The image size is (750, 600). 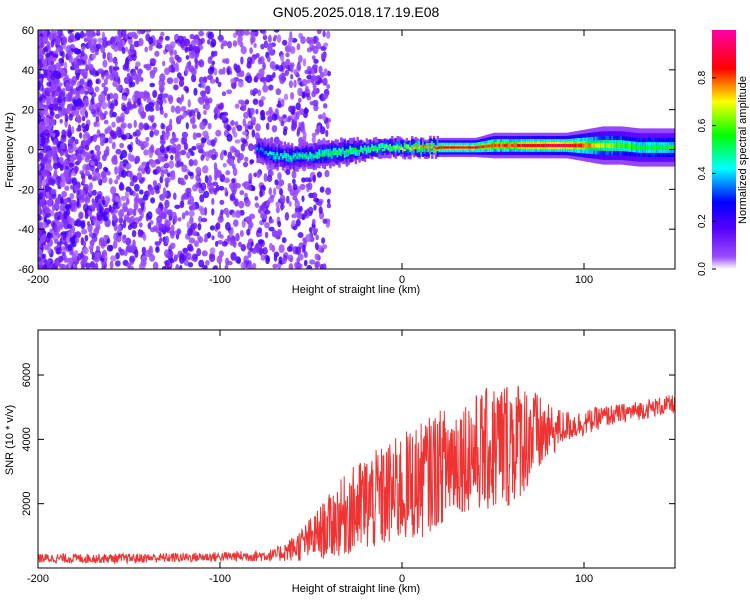 What do you see at coordinates (702, 269) in the screenshot?
I see `colorbar-tick-label: 0.0` at bounding box center [702, 269].